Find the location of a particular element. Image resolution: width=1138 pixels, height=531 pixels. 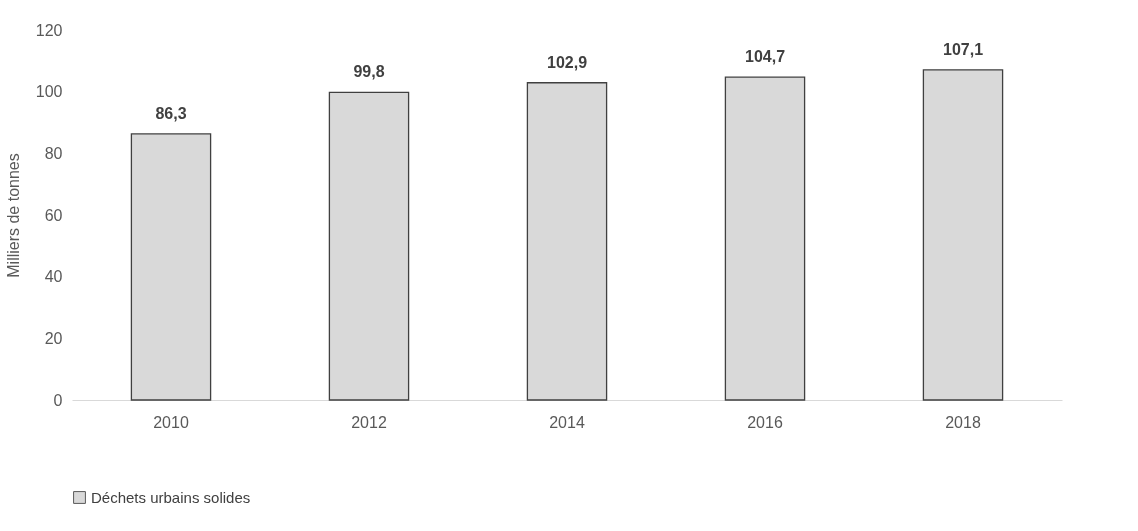

y-tick-label: 20 is located at coordinates (53, 338).